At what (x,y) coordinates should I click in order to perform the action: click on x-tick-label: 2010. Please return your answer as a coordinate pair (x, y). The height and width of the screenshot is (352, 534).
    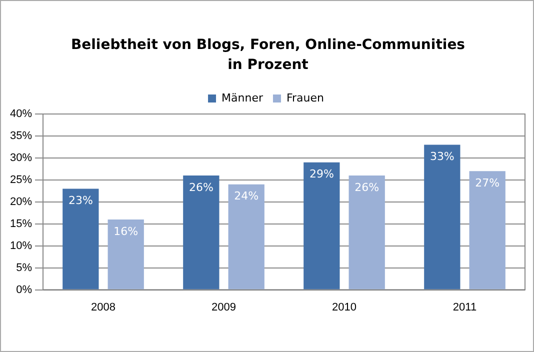
    Looking at the image, I should click on (344, 307).